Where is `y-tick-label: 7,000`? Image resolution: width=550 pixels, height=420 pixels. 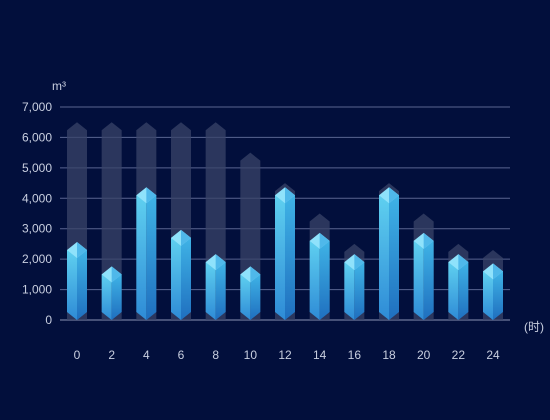 y-tick-label: 7,000 is located at coordinates (37, 107).